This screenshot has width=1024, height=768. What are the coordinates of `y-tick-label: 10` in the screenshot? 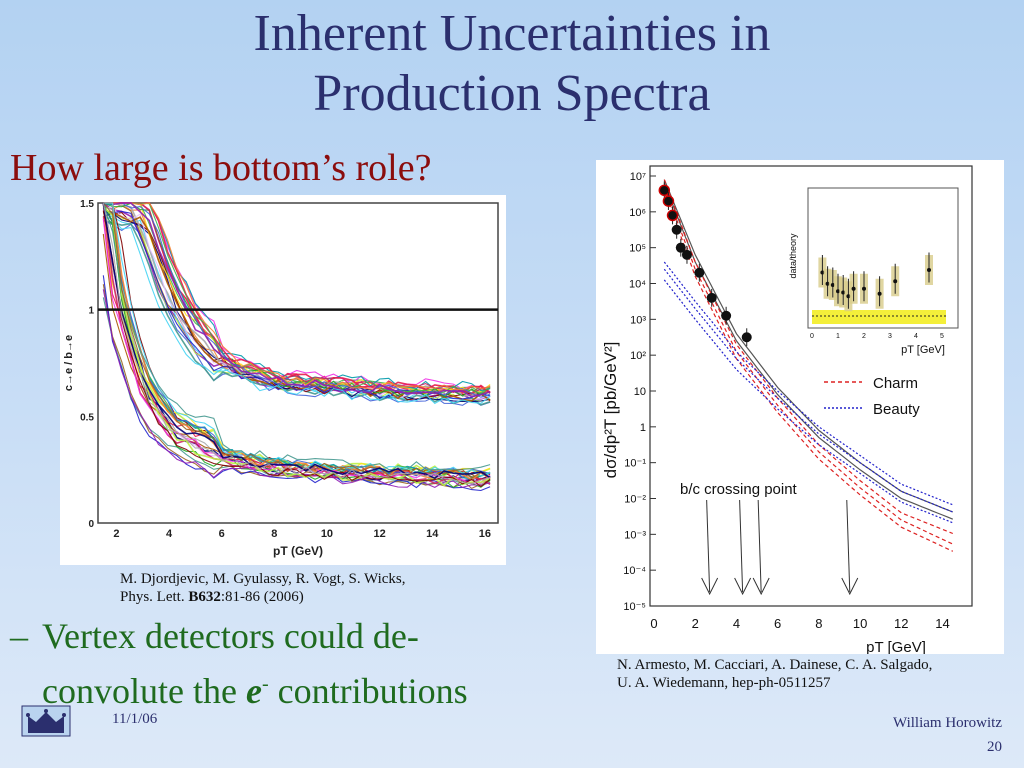 It's located at (640, 392).